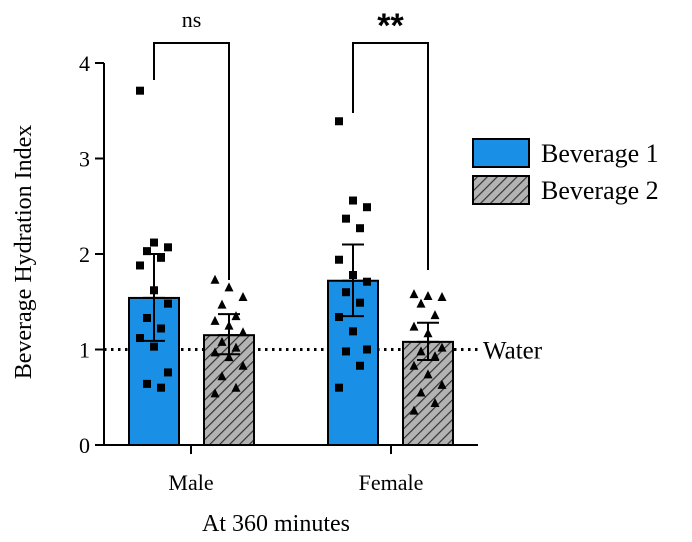 Image resolution: width=692 pixels, height=542 pixels. Describe the element at coordinates (192, 19) in the screenshot. I see `significance-label: ns` at that location.